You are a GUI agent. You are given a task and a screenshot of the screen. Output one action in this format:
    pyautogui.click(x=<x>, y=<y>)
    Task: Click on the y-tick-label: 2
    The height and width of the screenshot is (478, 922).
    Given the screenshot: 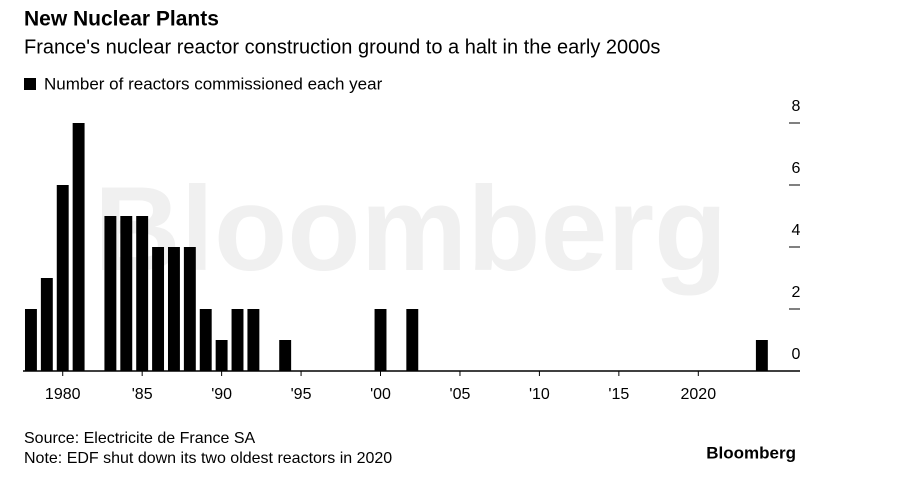 What is the action you would take?
    pyautogui.click(x=796, y=292)
    